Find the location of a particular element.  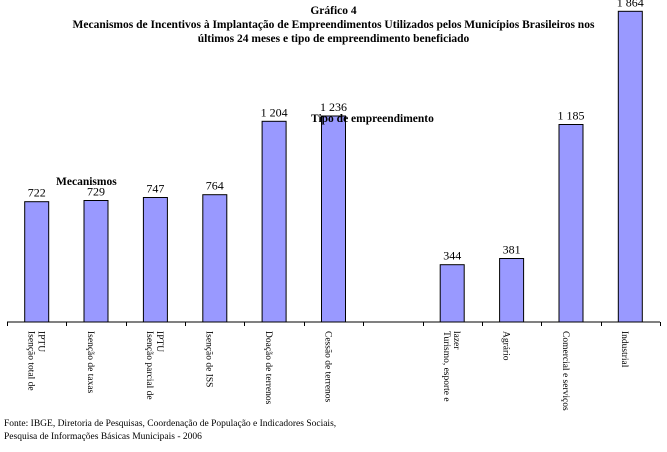

section-label-tipo-empreendimento: Tipo de empreendimento is located at coordinates (372, 119).